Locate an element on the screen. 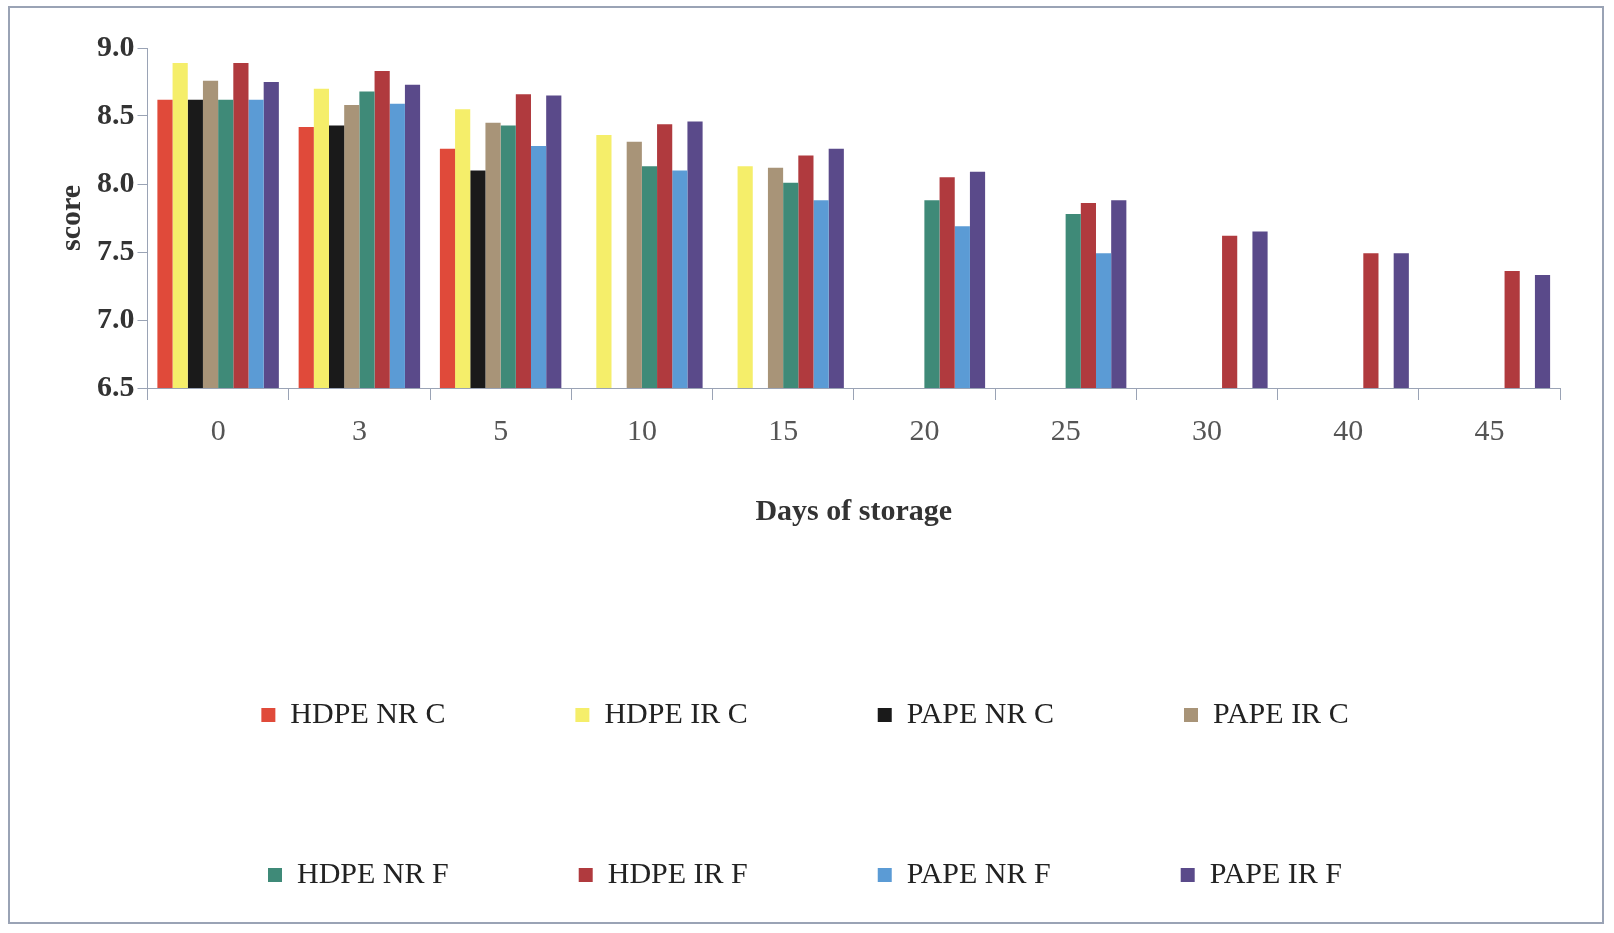  legend-label: PAPE IR F is located at coordinates (1275, 872).